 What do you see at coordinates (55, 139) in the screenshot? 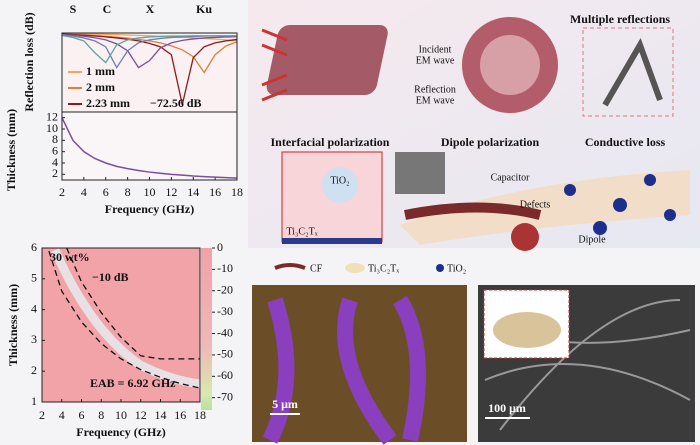
I see `y-tick-label: 8` at bounding box center [55, 139].